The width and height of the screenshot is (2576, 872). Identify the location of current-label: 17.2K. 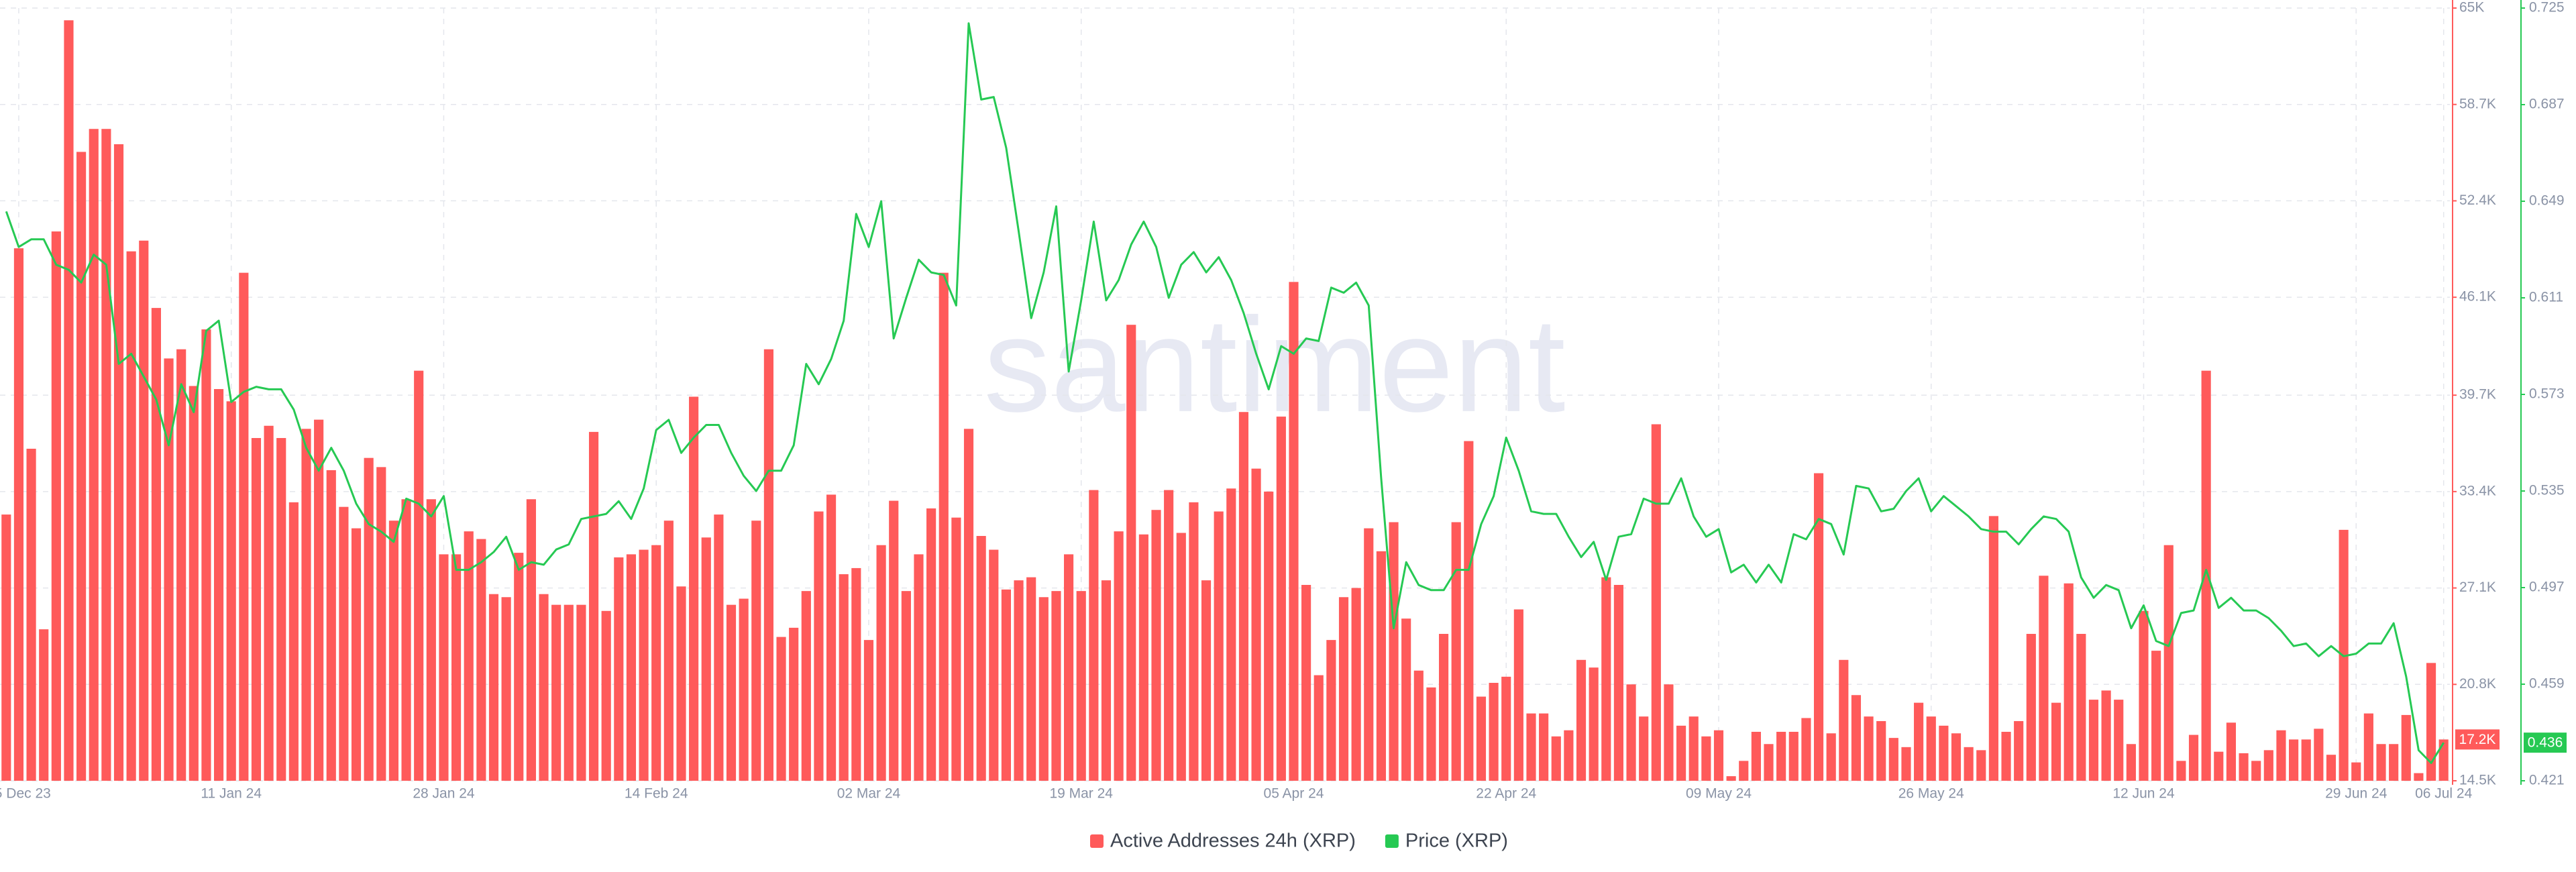
(2477, 739).